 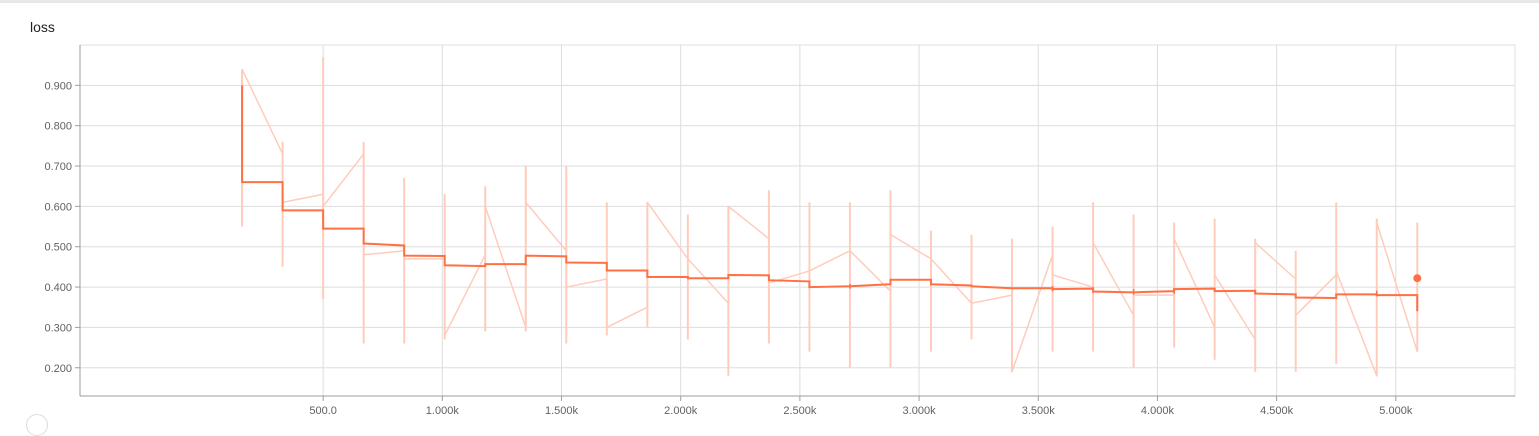 I want to click on y-tick-label: 0.400, so click(x=58, y=288).